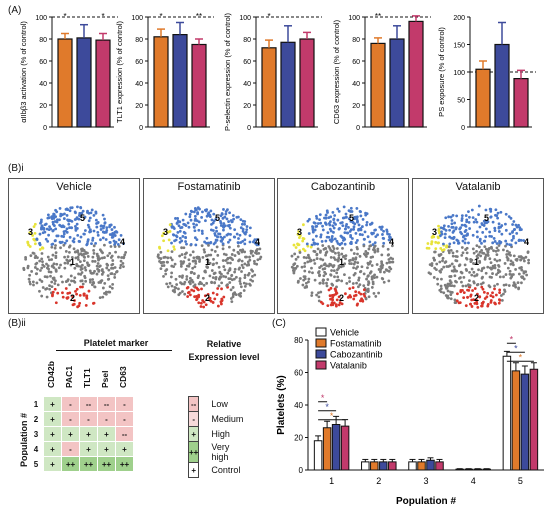 The image size is (550, 508). What do you see at coordinates (365, 466) in the screenshot?
I see `bar-vehicle` at bounding box center [365, 466].